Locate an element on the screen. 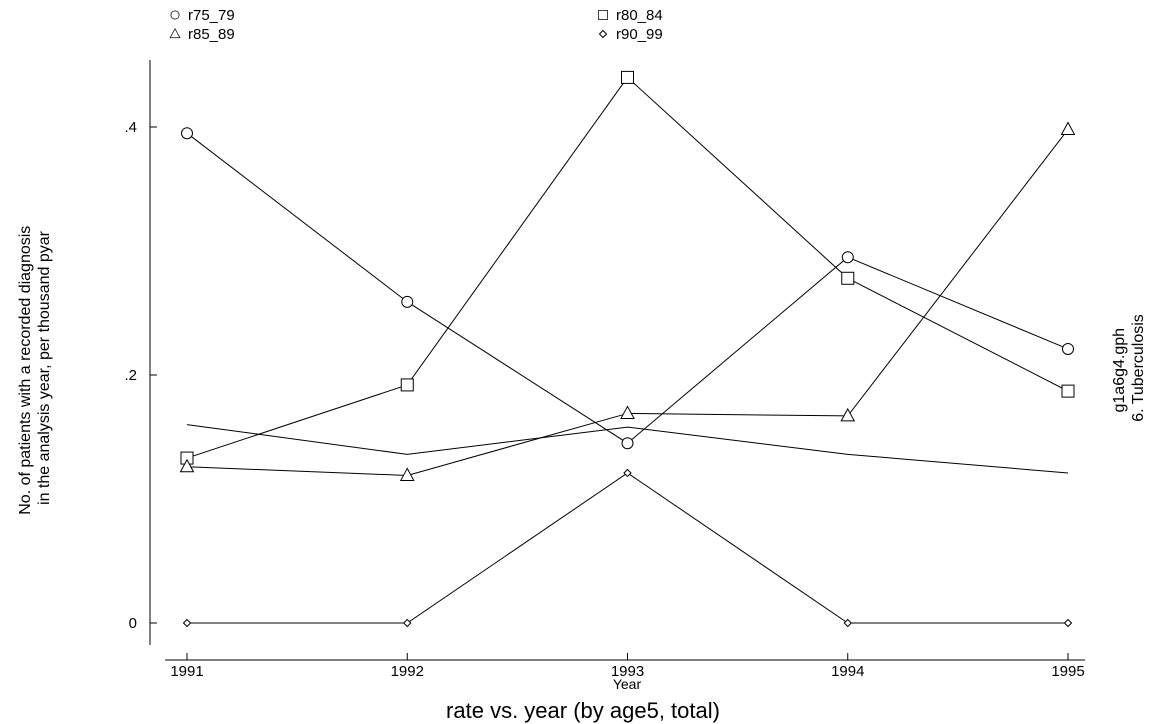 Image resolution: width=1157 pixels, height=724 pixels. legend-item-r90_99: r90_99 is located at coordinates (630, 34).